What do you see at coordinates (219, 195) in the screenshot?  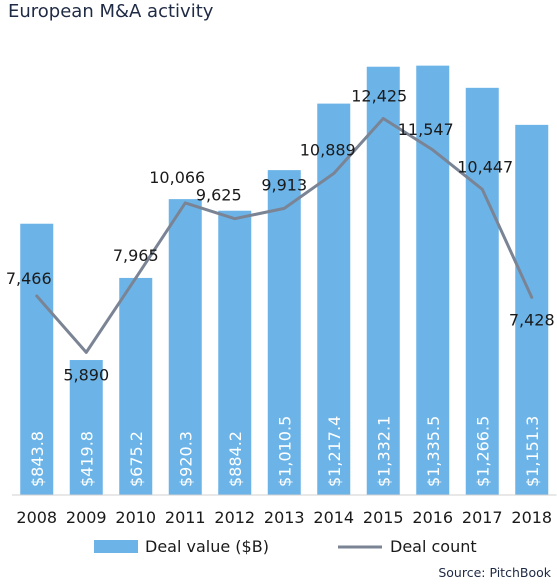 I see `line-label-2012: 9,625` at bounding box center [219, 195].